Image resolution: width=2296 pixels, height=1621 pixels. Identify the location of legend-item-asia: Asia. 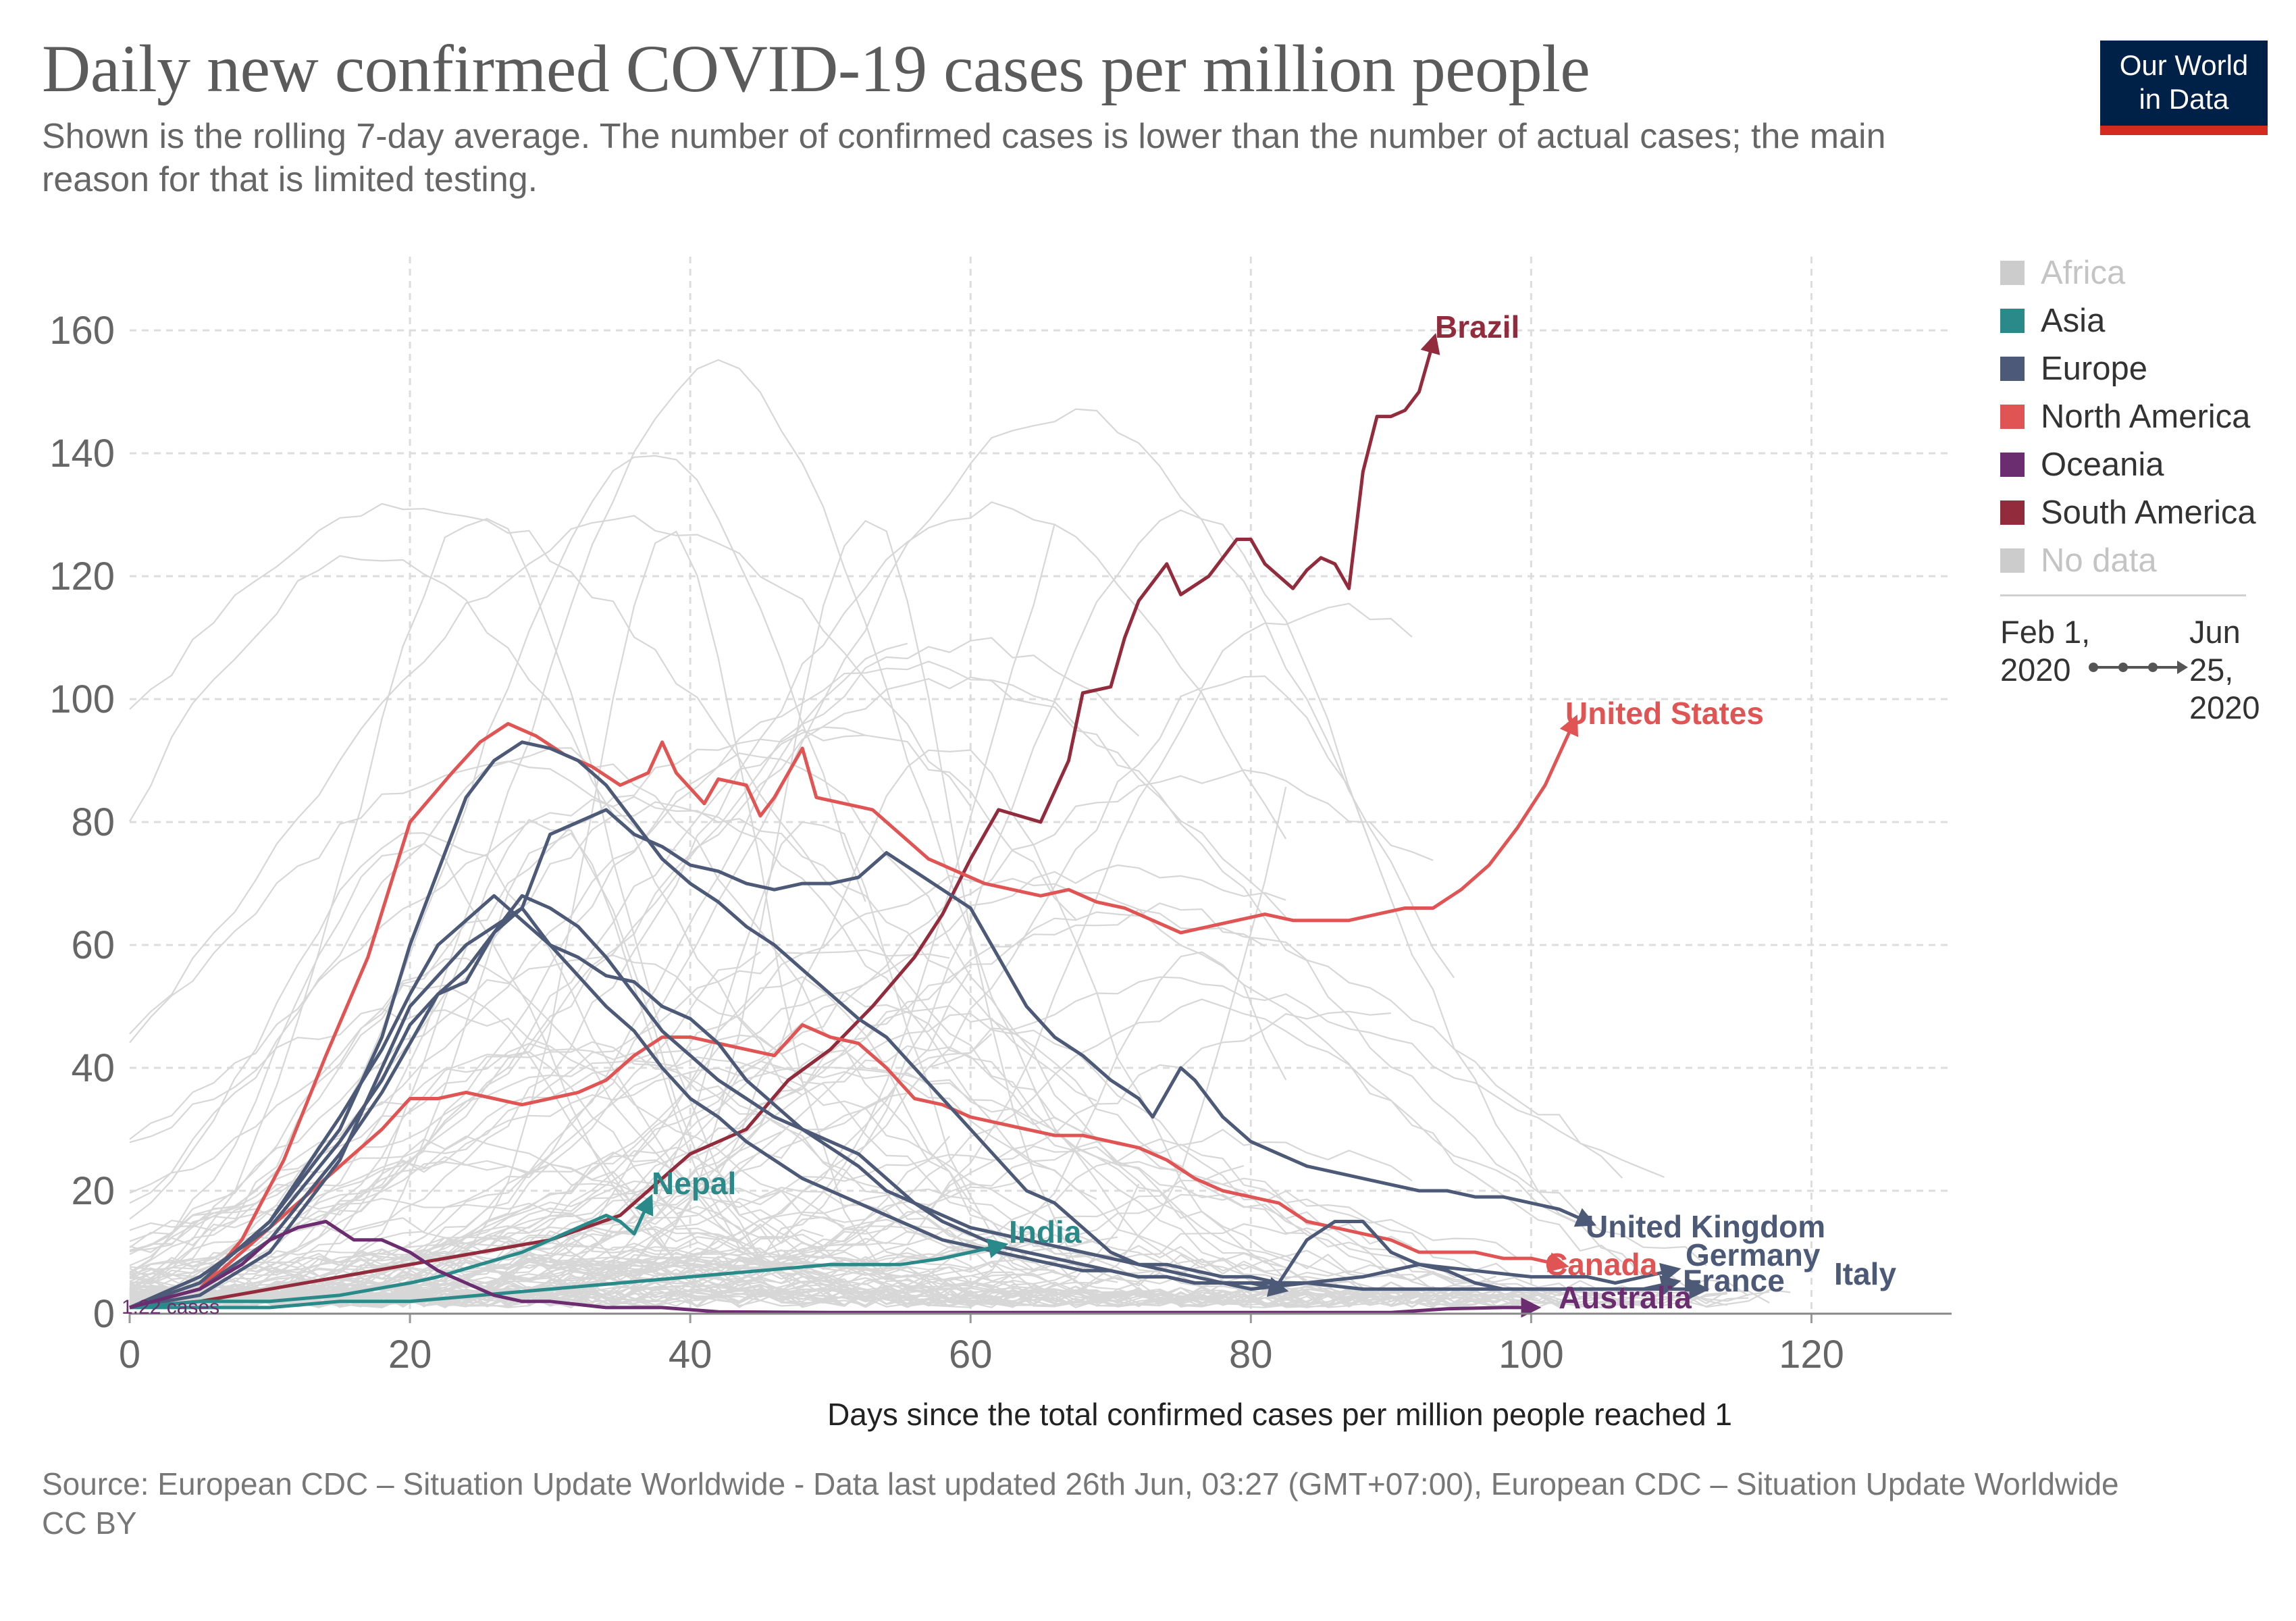
(2142, 320).